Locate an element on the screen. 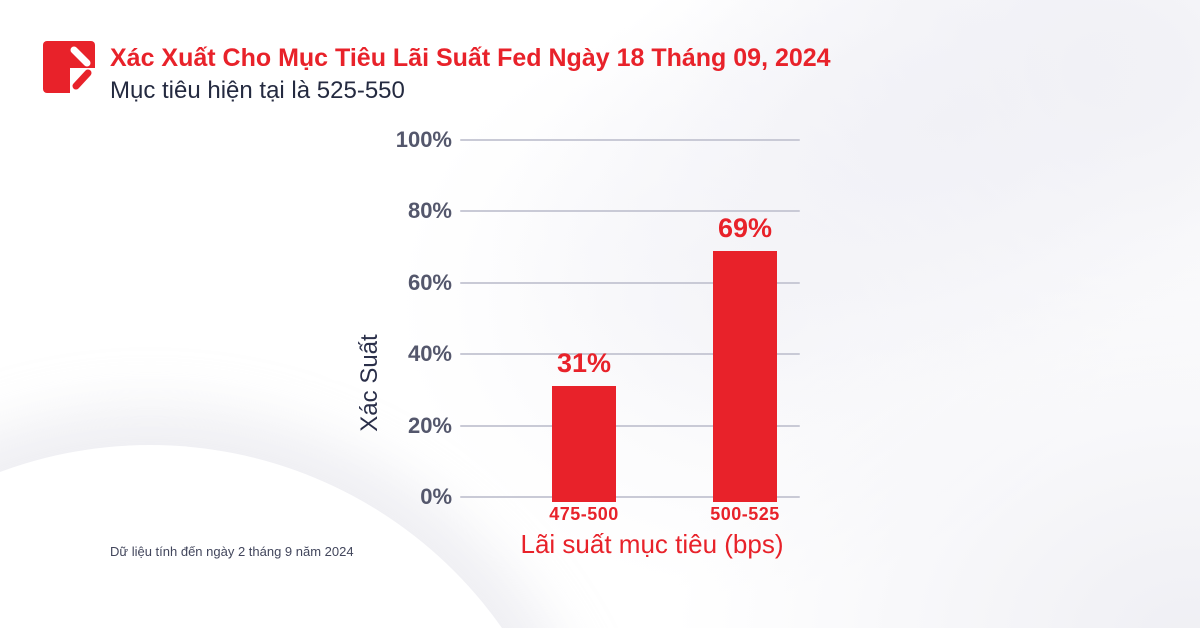 The height and width of the screenshot is (628, 1200). y-tick-label: 60% is located at coordinates (429, 282).